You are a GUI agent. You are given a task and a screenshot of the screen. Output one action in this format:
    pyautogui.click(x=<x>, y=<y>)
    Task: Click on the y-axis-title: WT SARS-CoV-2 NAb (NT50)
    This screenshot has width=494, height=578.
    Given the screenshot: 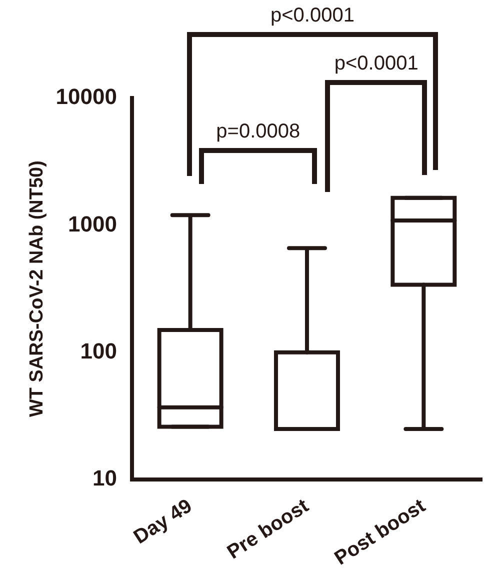 What is the action you would take?
    pyautogui.click(x=37, y=289)
    